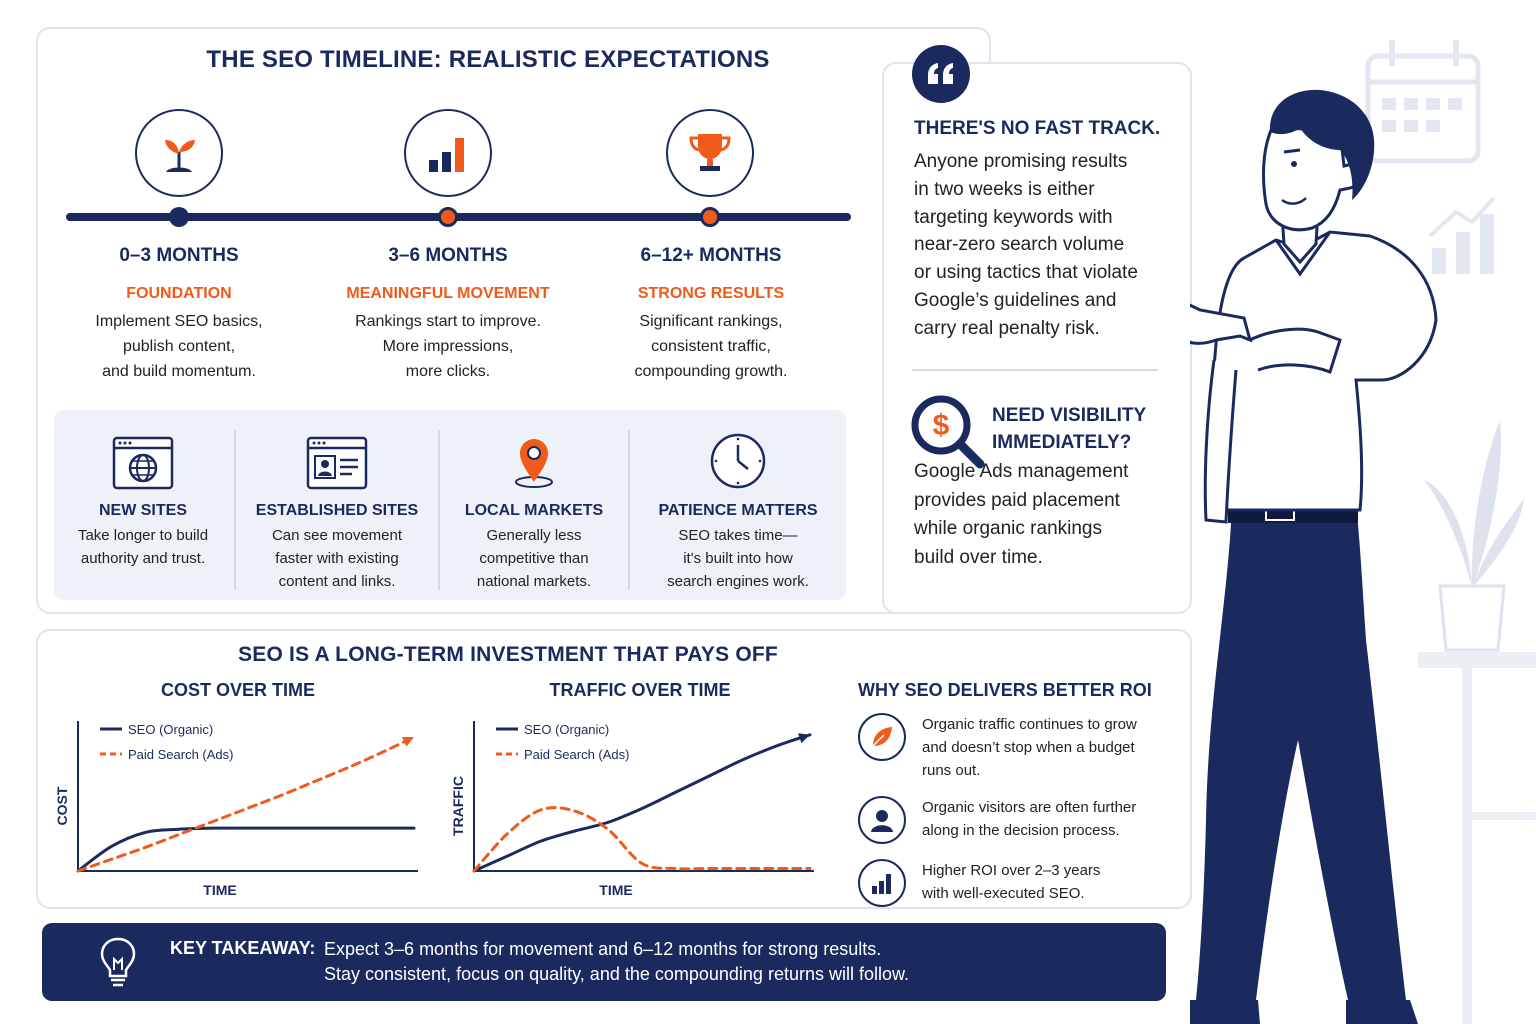  What do you see at coordinates (179, 321) in the screenshot?
I see `stage-desc-line: Implement SEO basics,` at bounding box center [179, 321].